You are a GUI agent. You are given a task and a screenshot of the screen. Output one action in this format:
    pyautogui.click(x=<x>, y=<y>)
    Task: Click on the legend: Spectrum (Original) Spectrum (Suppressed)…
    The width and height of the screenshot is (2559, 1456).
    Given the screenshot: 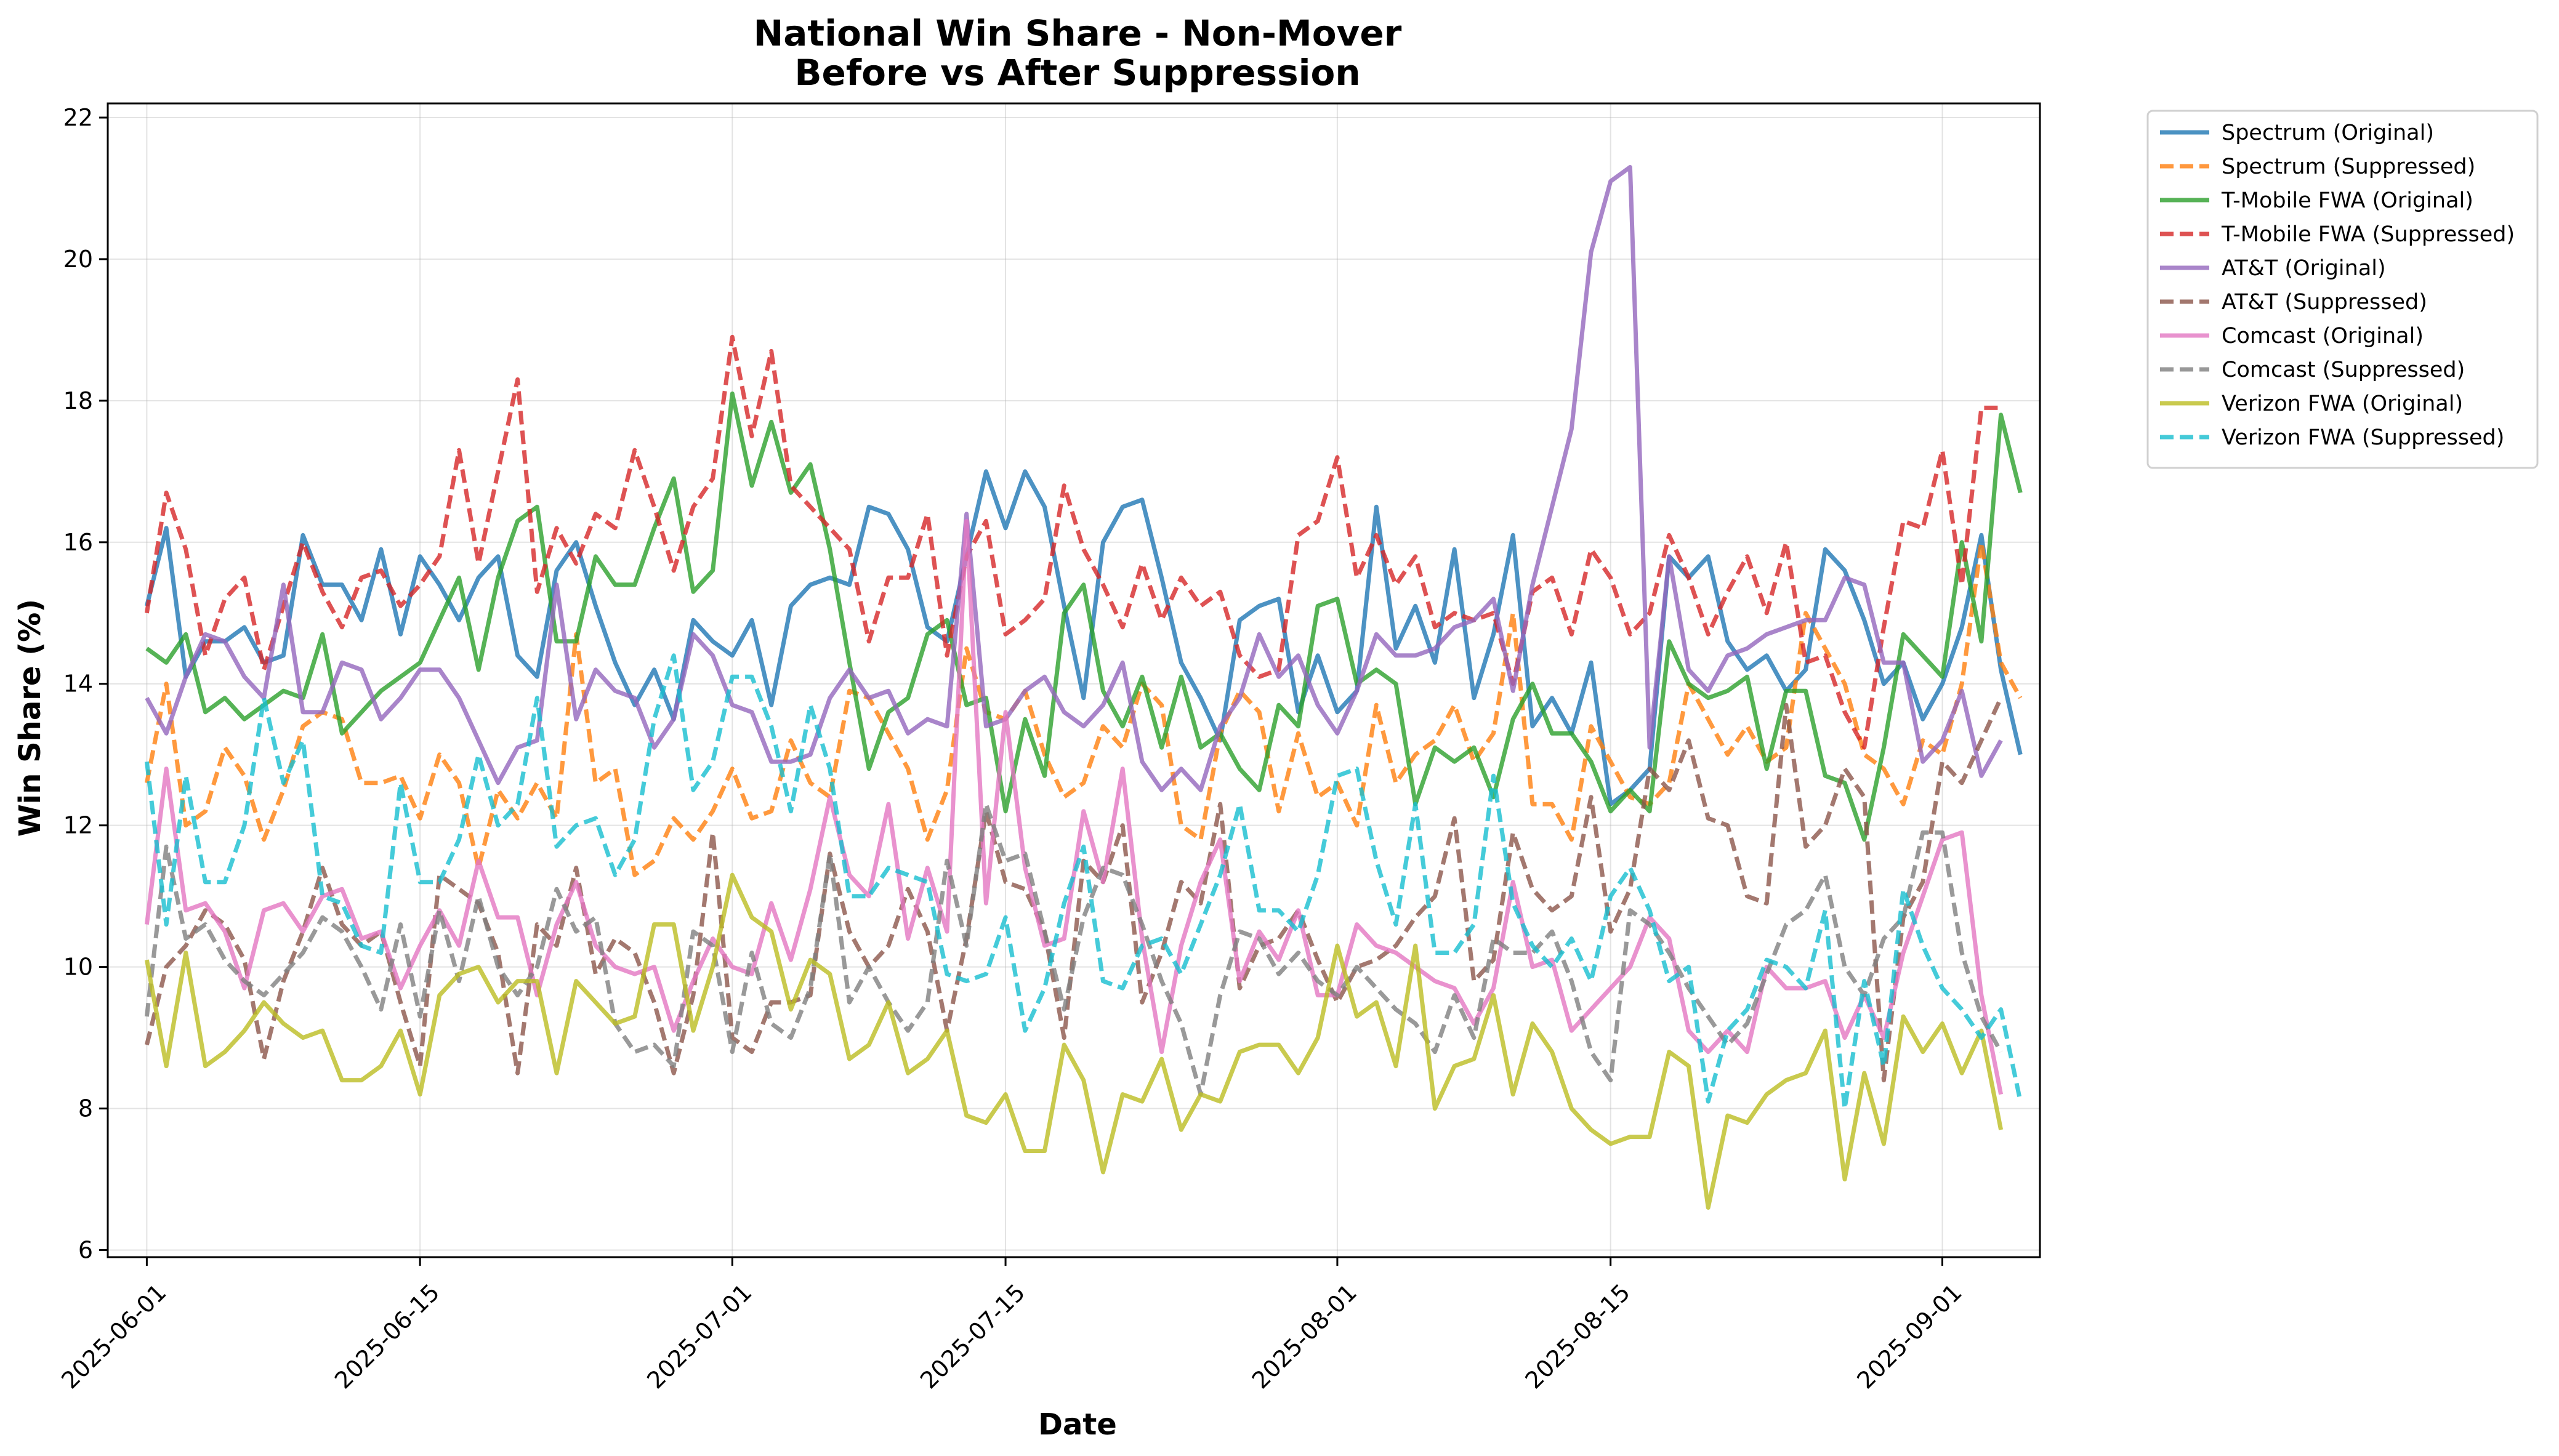 What is the action you would take?
    pyautogui.click(x=2342, y=289)
    